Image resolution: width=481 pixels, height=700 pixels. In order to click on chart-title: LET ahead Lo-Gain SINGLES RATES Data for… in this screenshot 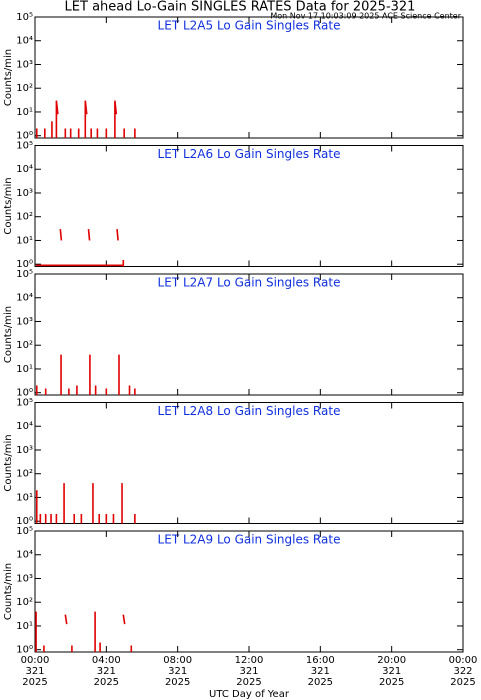, I will do `click(240, 7)`.